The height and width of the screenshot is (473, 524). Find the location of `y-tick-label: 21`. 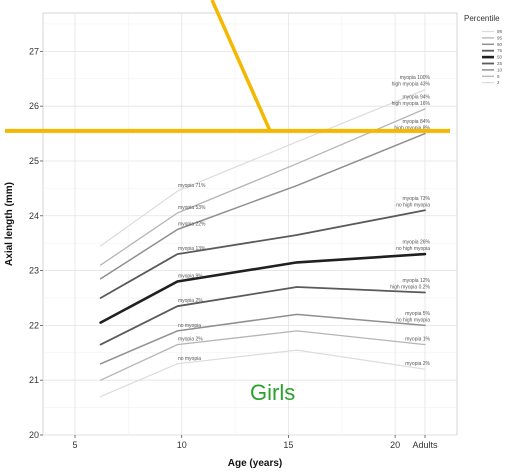

y-tick-label: 21 is located at coordinates (34, 380).